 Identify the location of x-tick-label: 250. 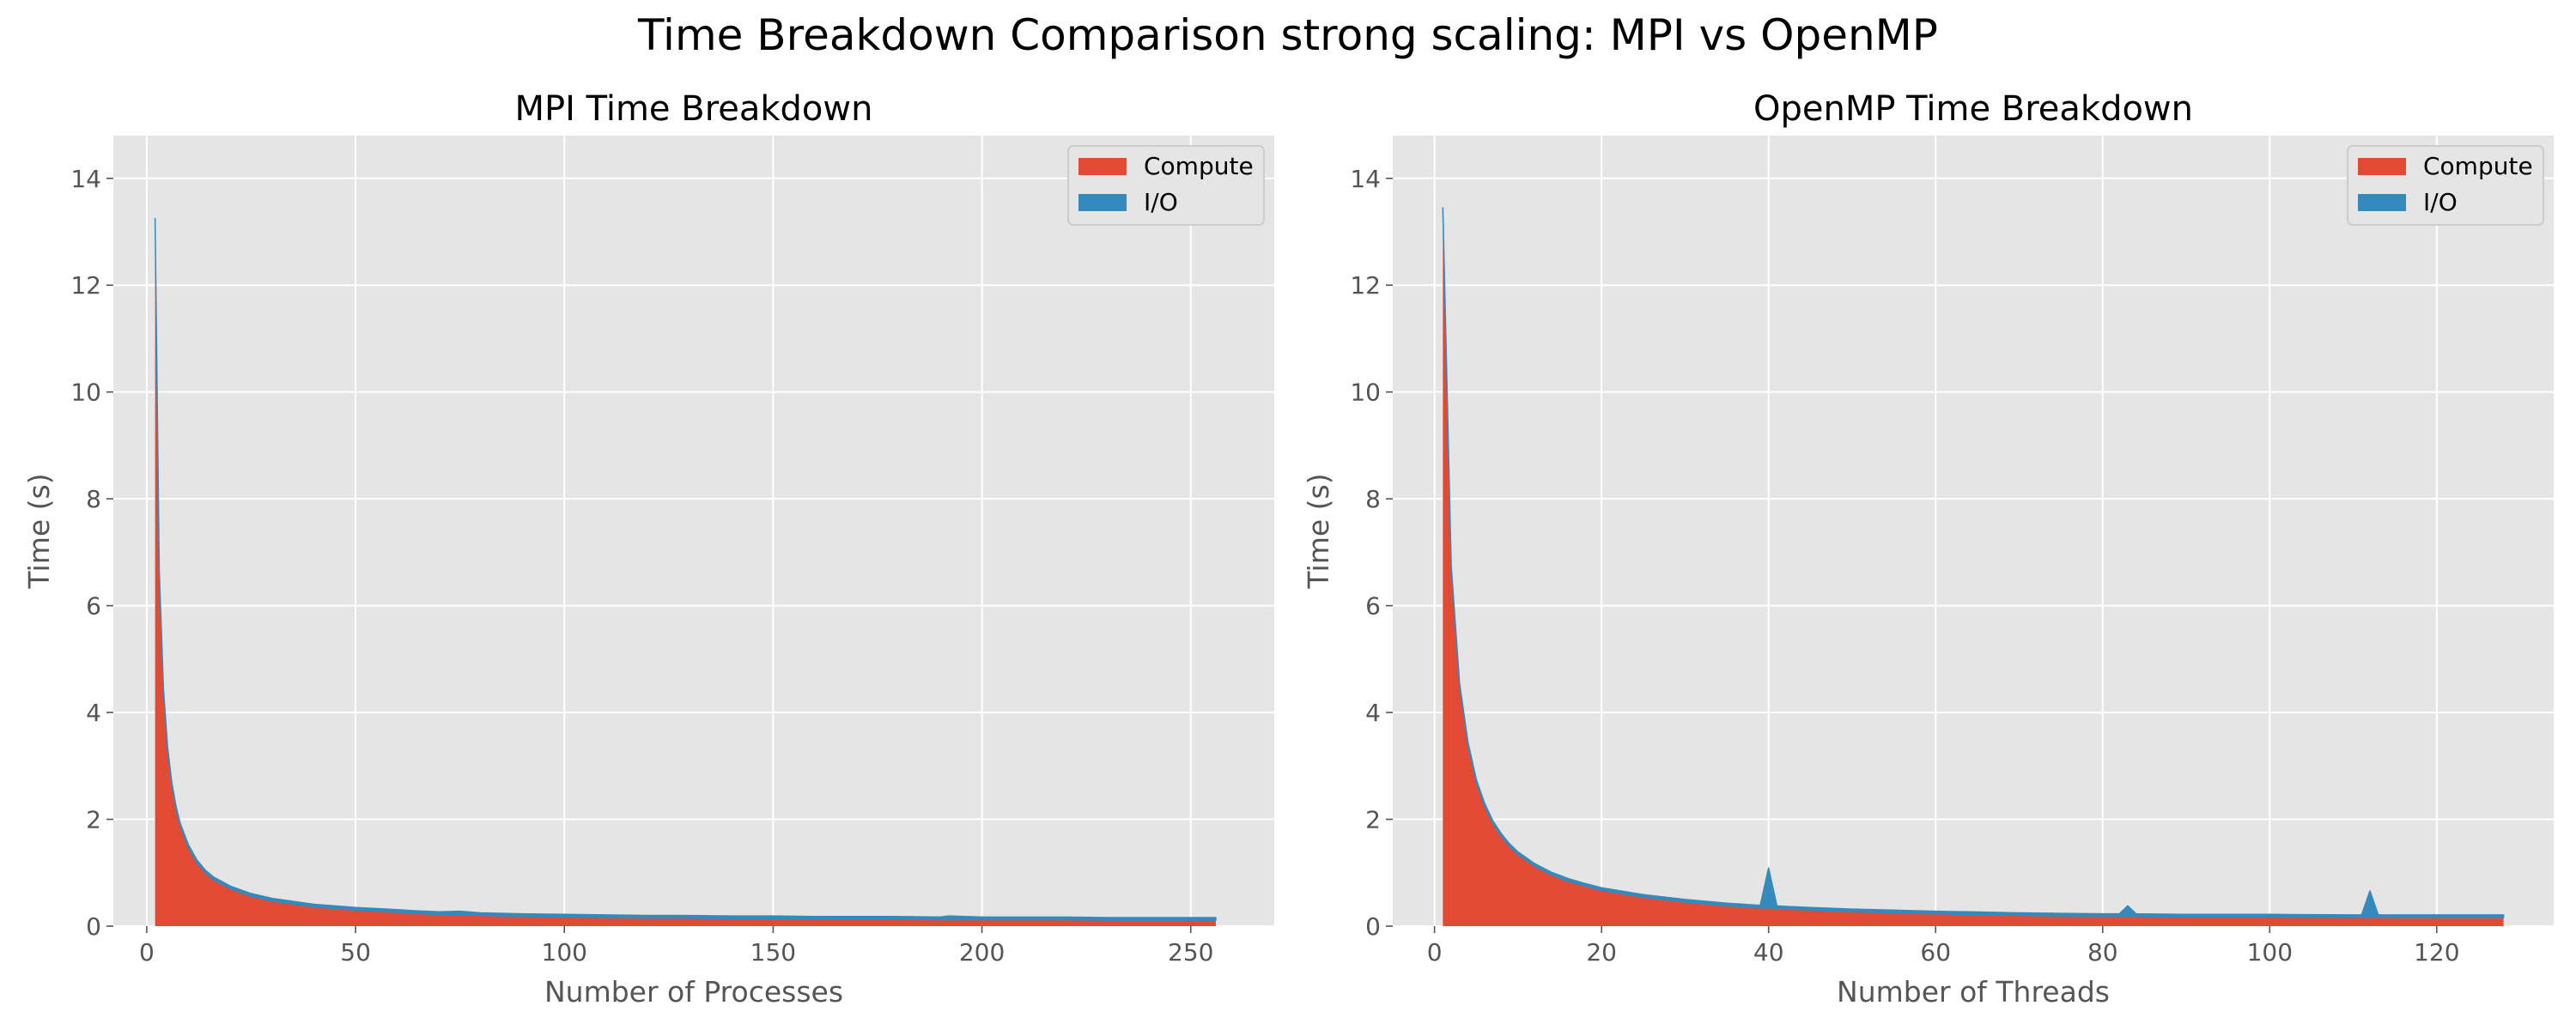
(1191, 952).